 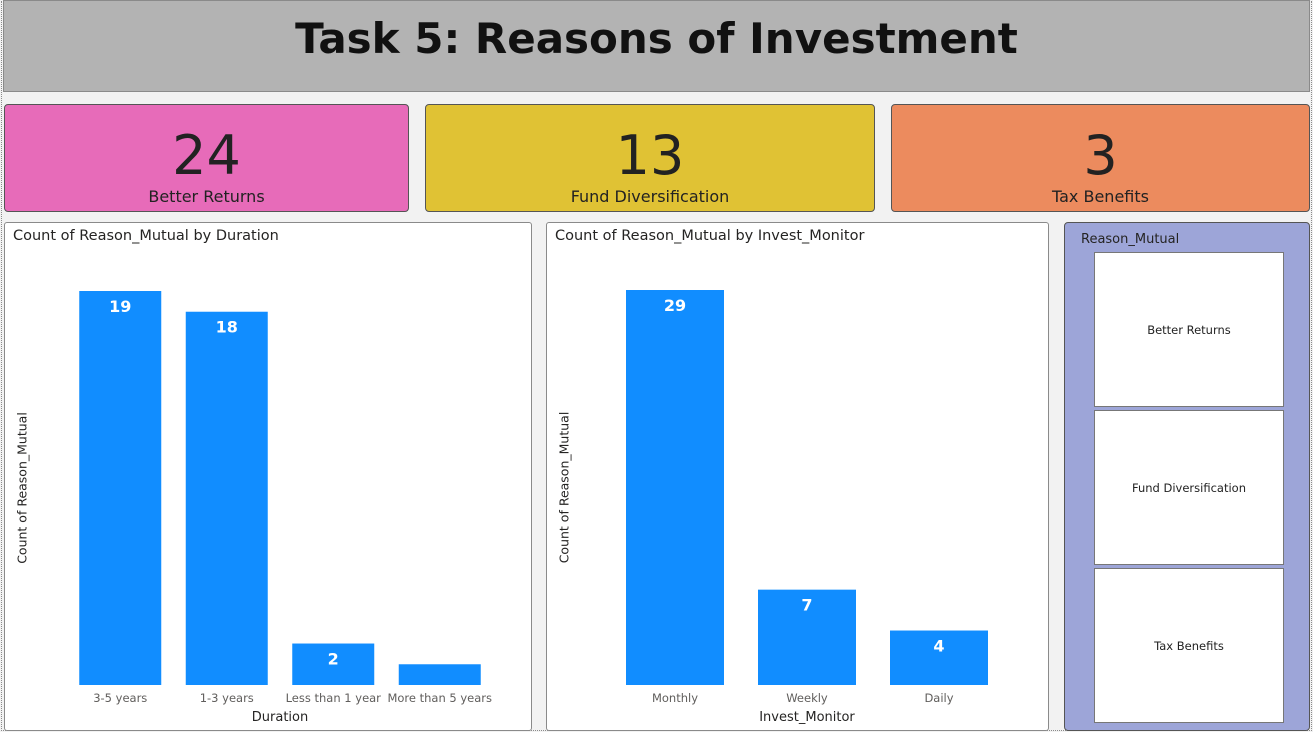 I want to click on x-tick-label: 1-3 years, so click(x=227, y=698).